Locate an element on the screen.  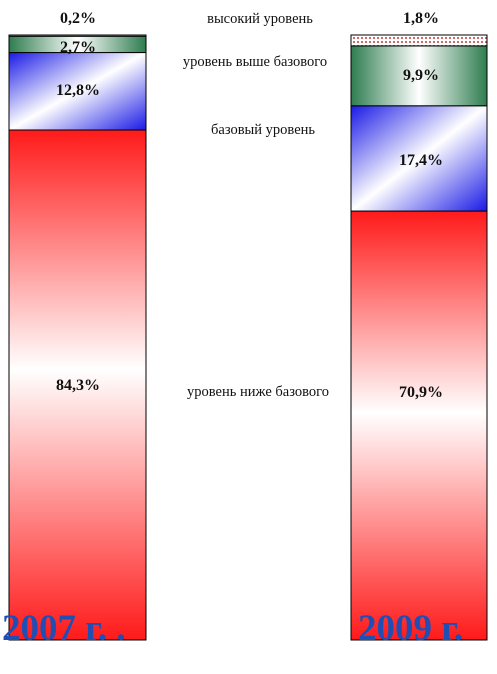
value-label-above-basic-2007: 2,7% is located at coordinates (78, 47).